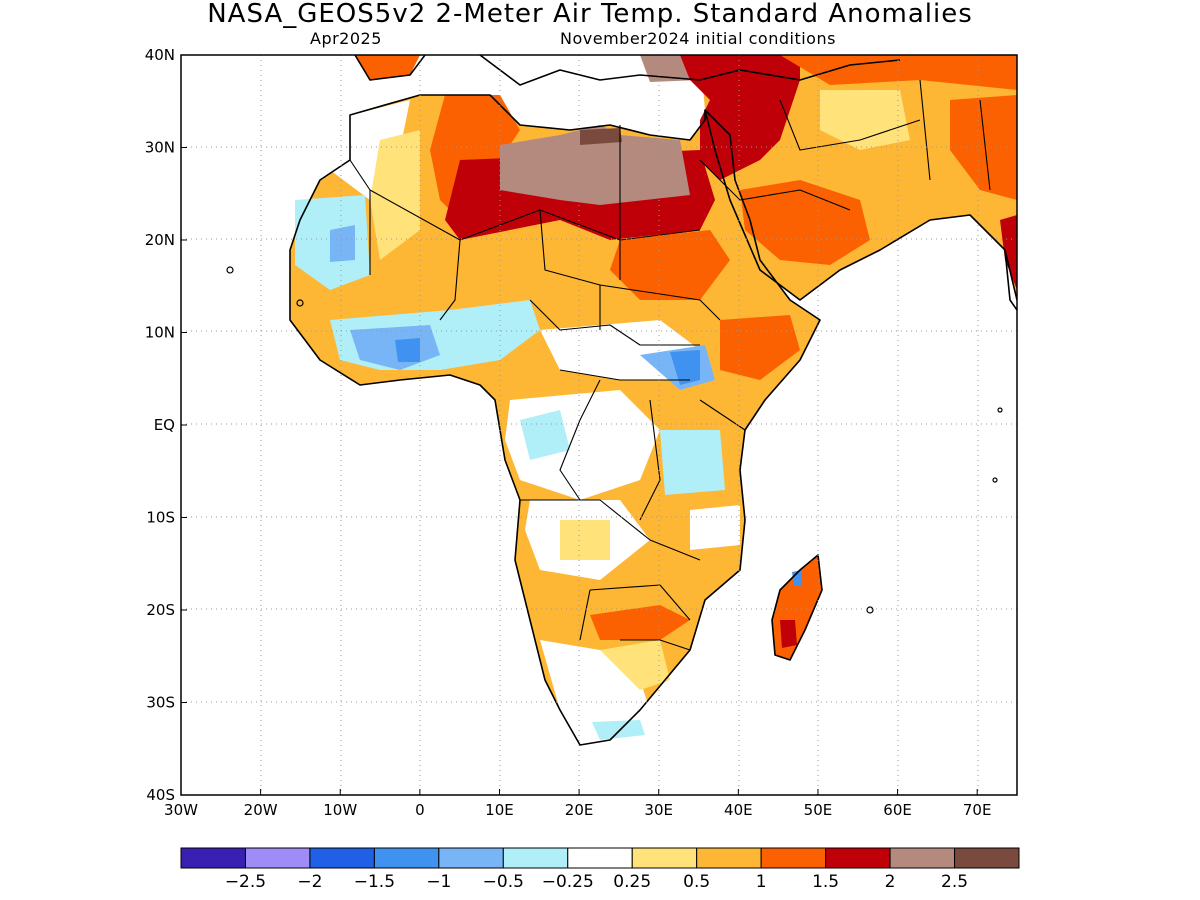  What do you see at coordinates (245, 882) in the screenshot?
I see `colorbar-label: −2.5` at bounding box center [245, 882].